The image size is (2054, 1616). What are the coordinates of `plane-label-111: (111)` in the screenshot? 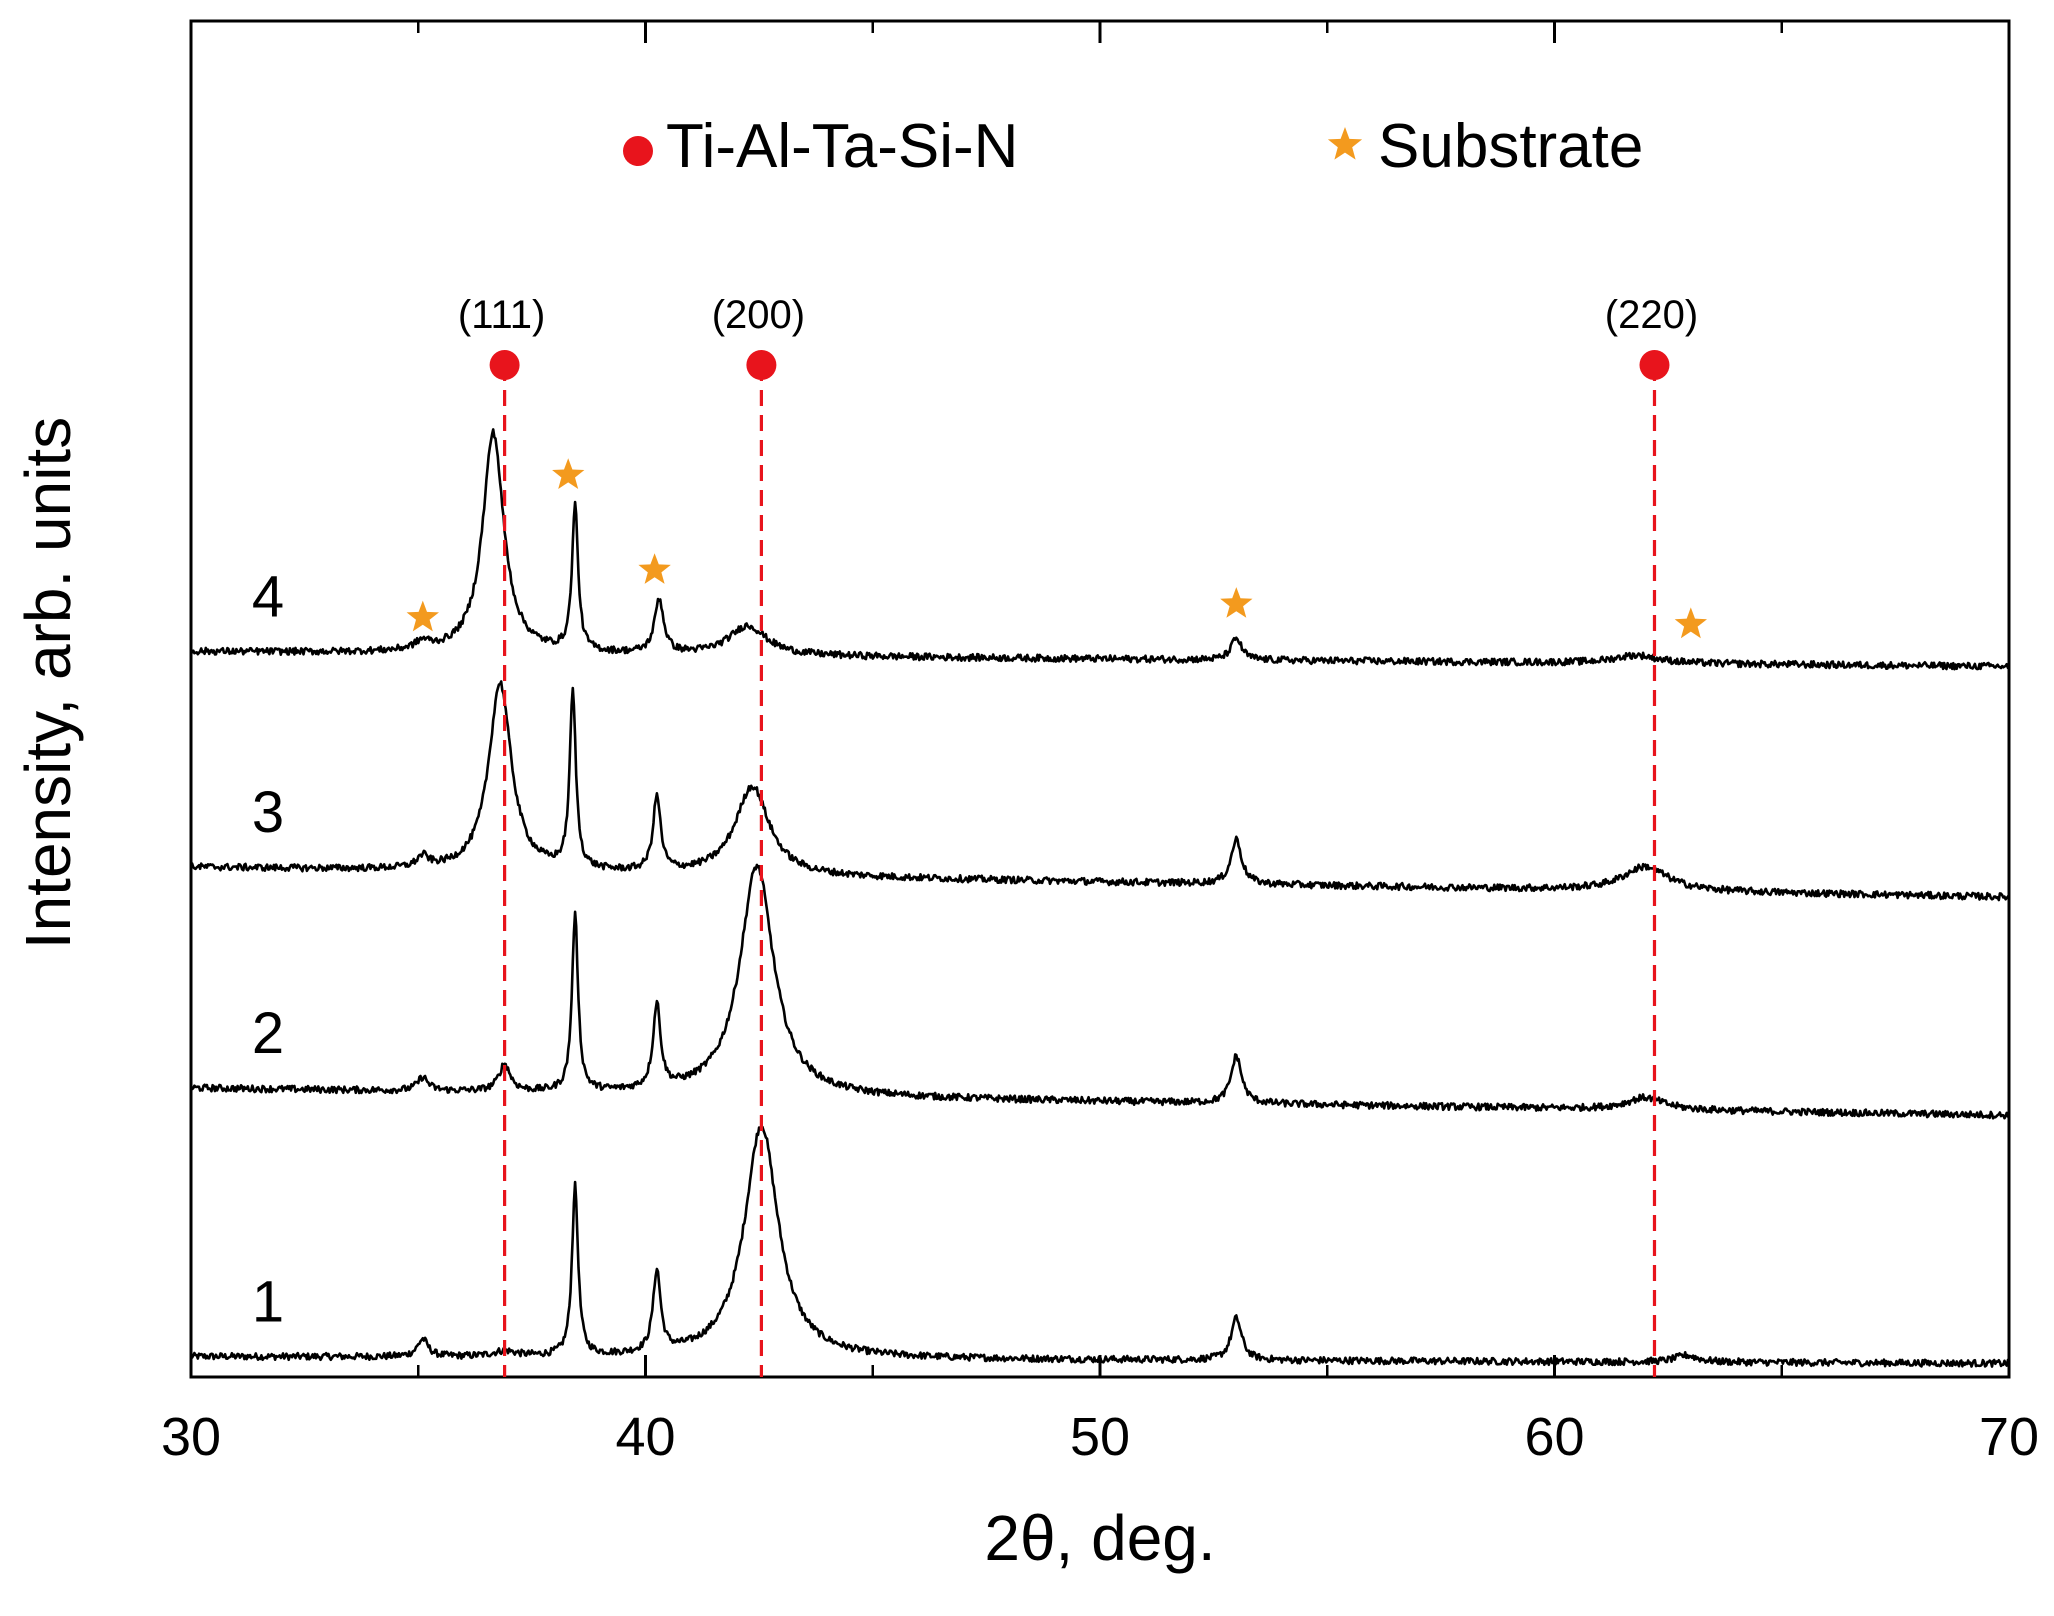 It's located at (501, 315).